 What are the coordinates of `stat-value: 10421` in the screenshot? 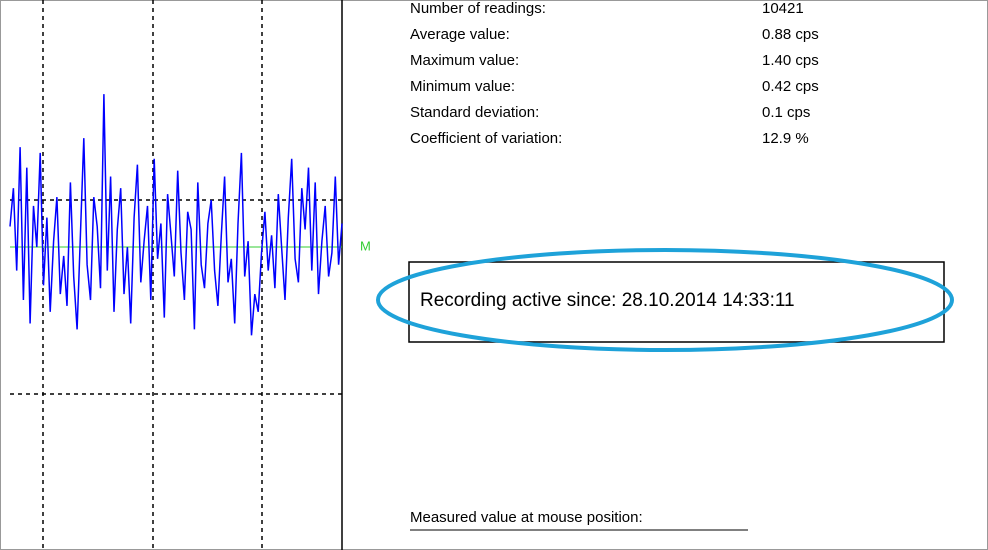 It's located at (783, 8).